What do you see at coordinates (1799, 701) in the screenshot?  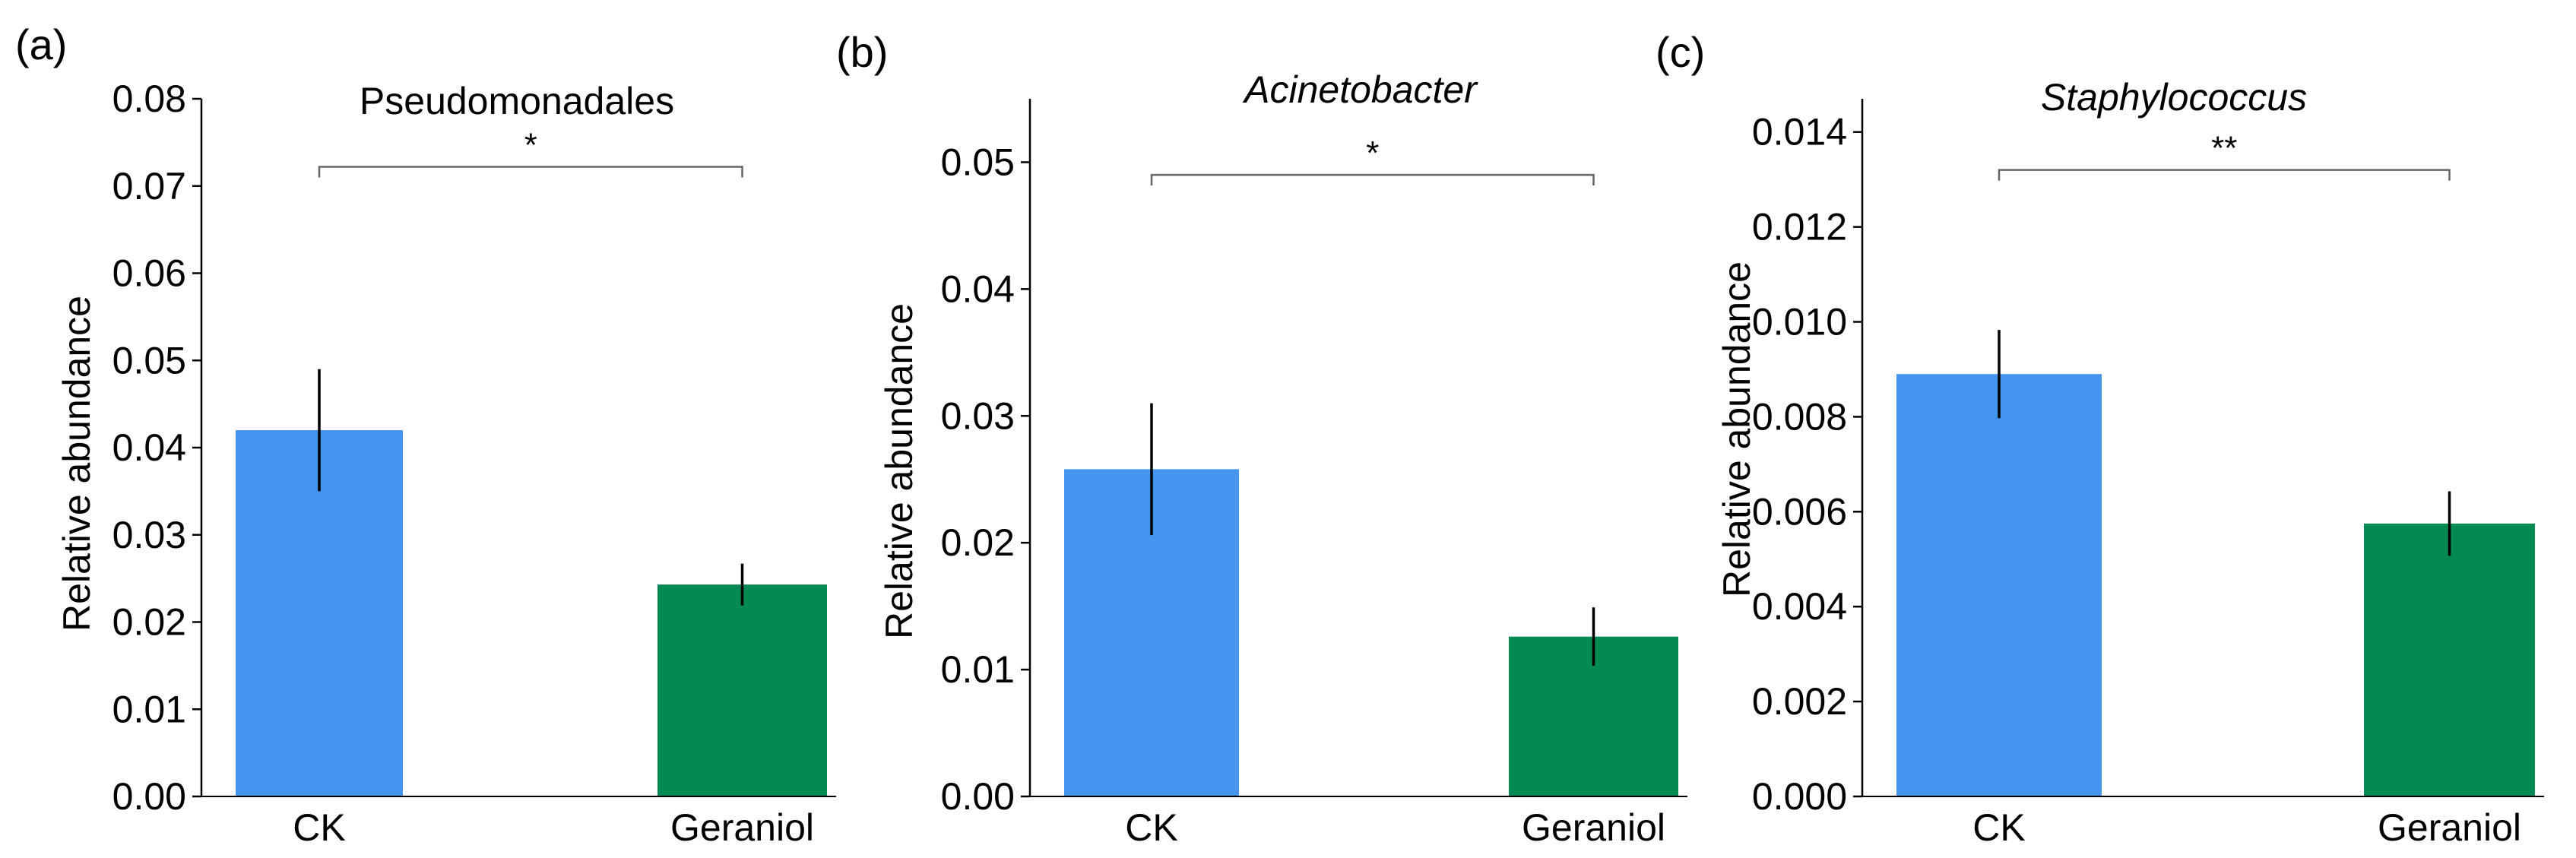 I see `y-tick-label: 0.002` at bounding box center [1799, 701].